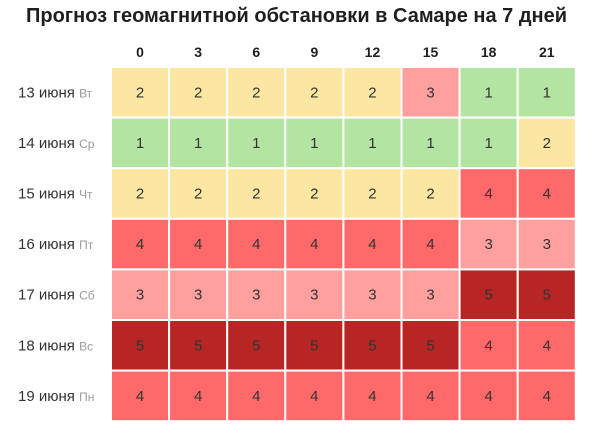 This screenshot has width=593, height=441. What do you see at coordinates (48, 143) in the screenshot?
I see `row-date: 14 июня` at bounding box center [48, 143].